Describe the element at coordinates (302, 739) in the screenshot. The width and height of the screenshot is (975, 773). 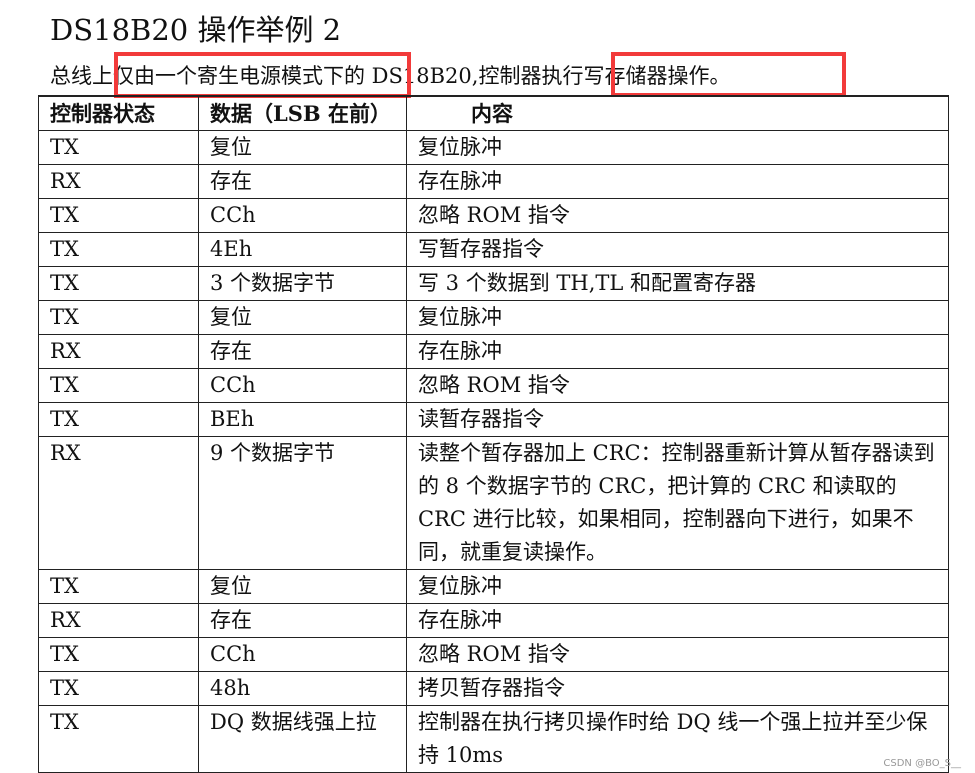
I see `cell-data: DQ 数据线强上拉` at that location.